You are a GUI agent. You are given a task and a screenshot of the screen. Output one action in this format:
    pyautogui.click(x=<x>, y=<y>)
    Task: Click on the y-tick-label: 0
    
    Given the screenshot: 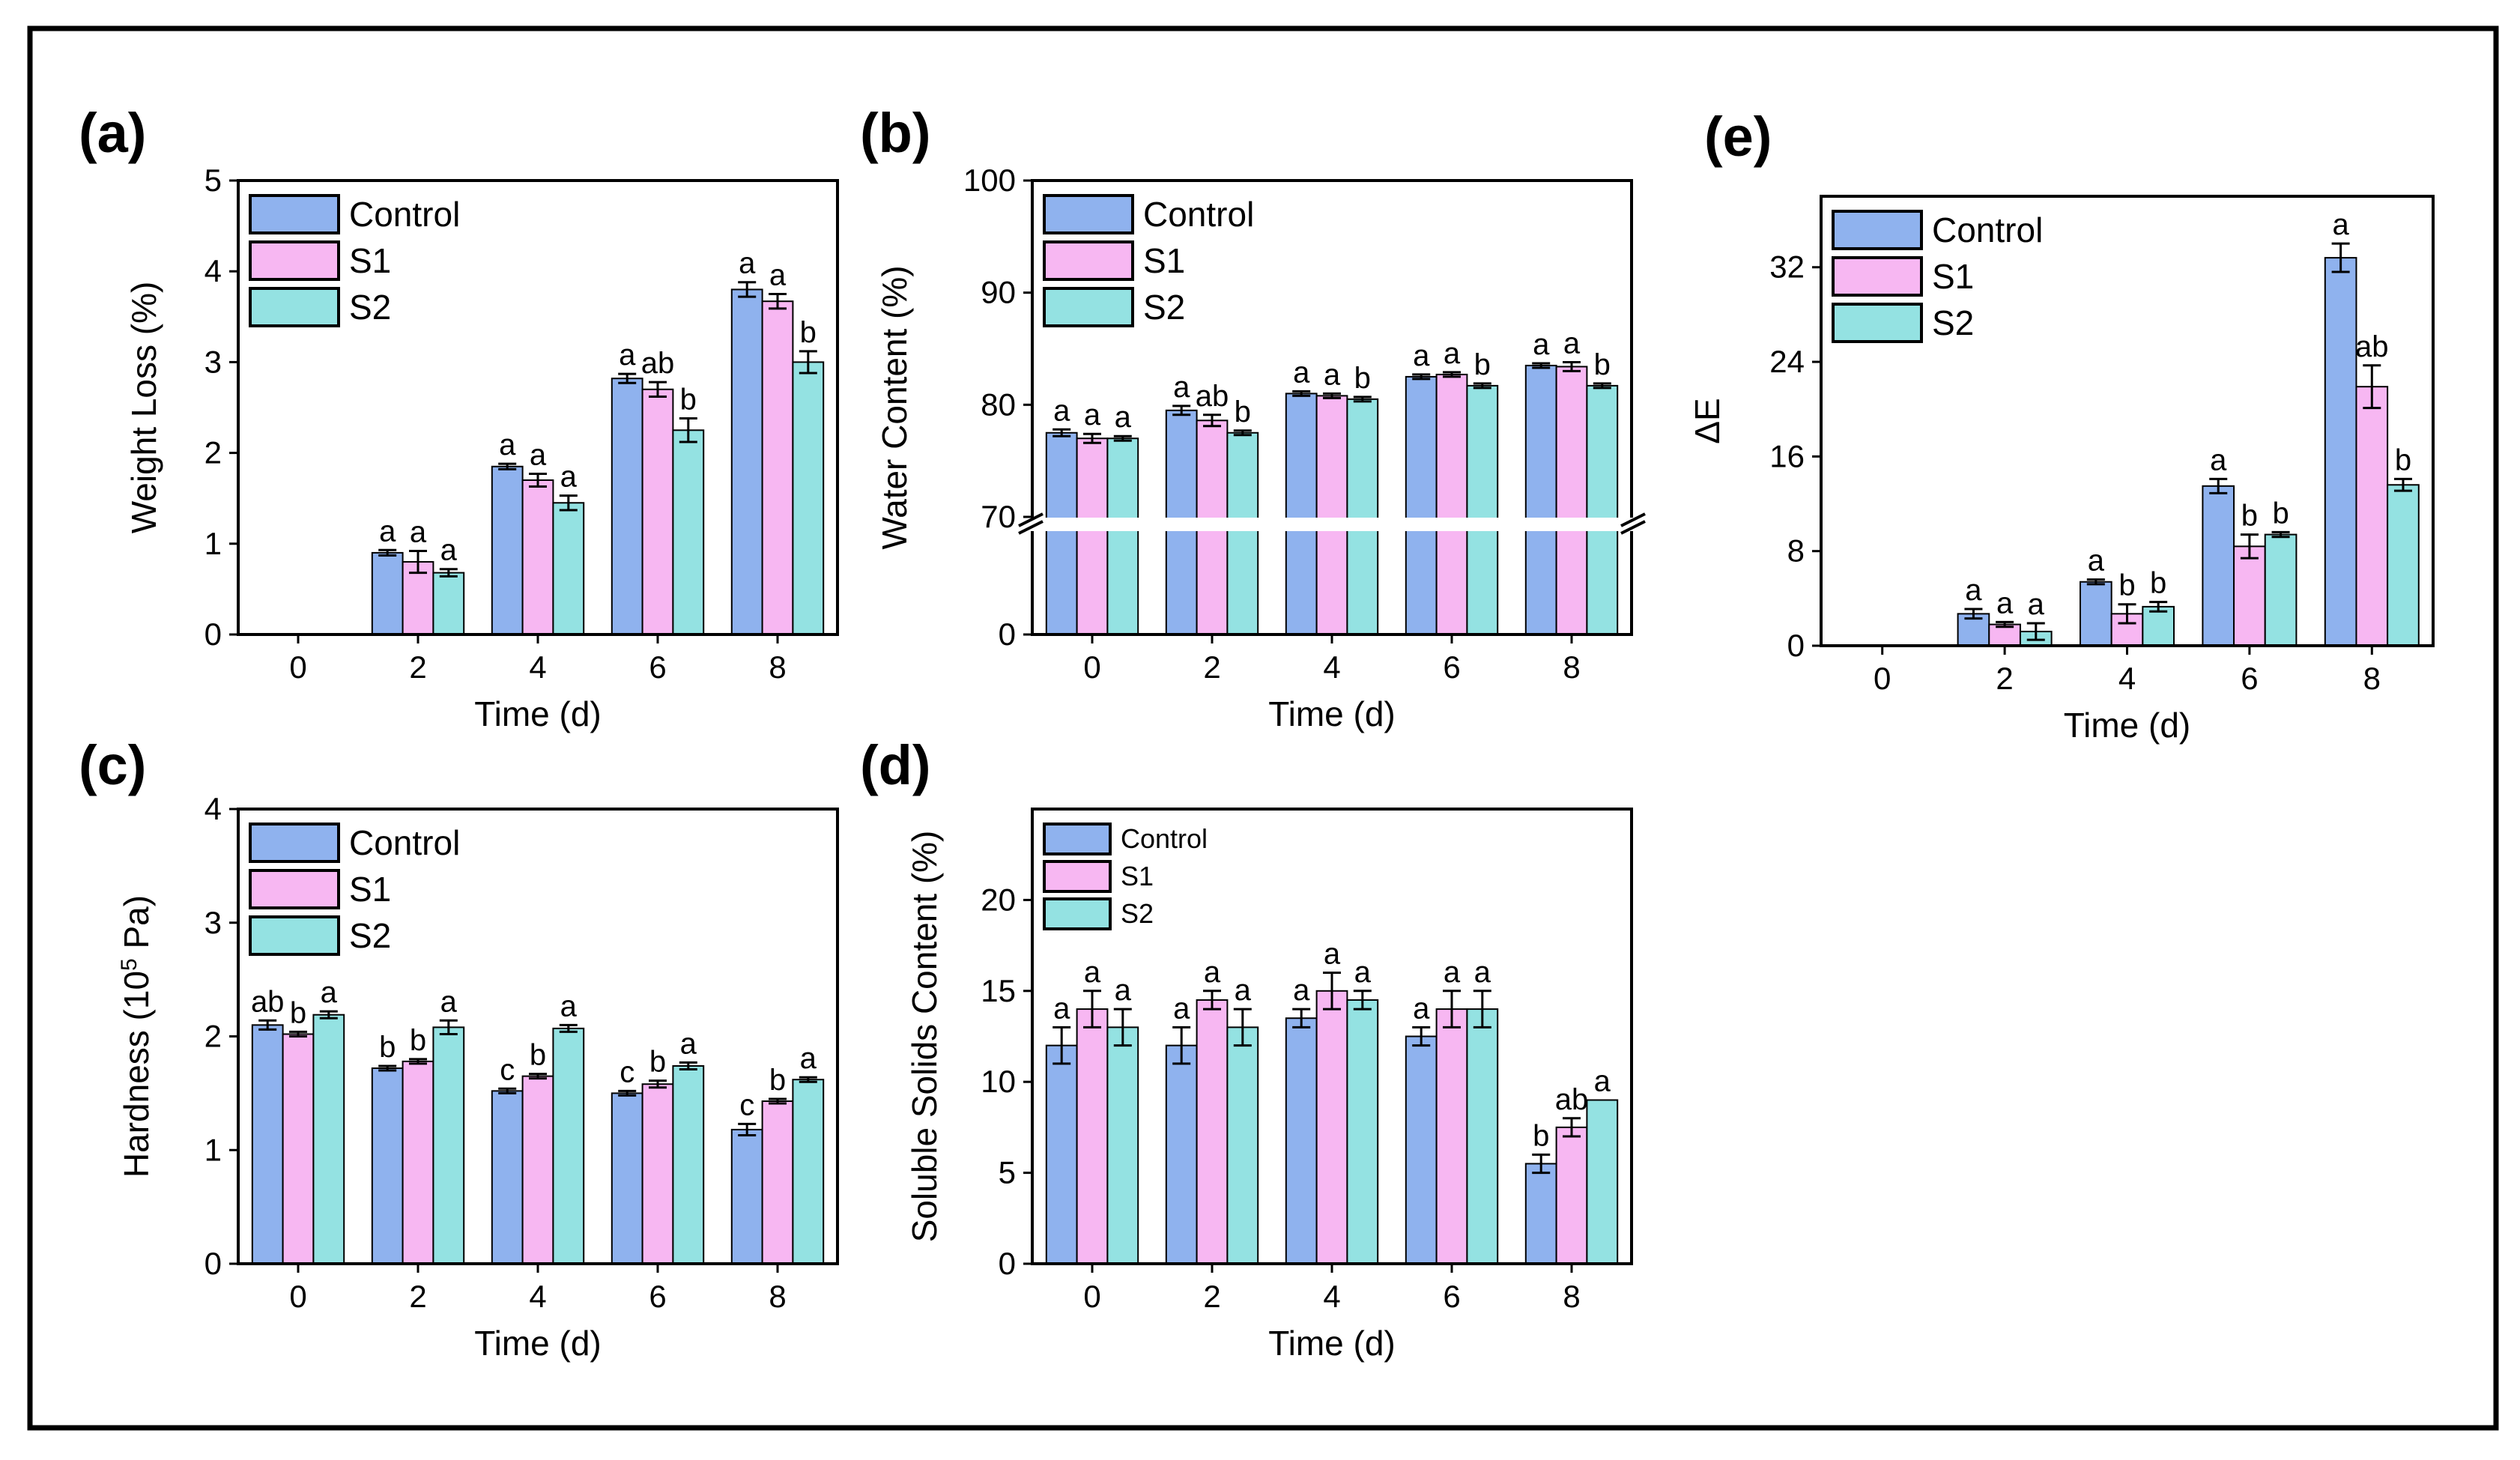 What is the action you would take?
    pyautogui.click(x=1007, y=634)
    